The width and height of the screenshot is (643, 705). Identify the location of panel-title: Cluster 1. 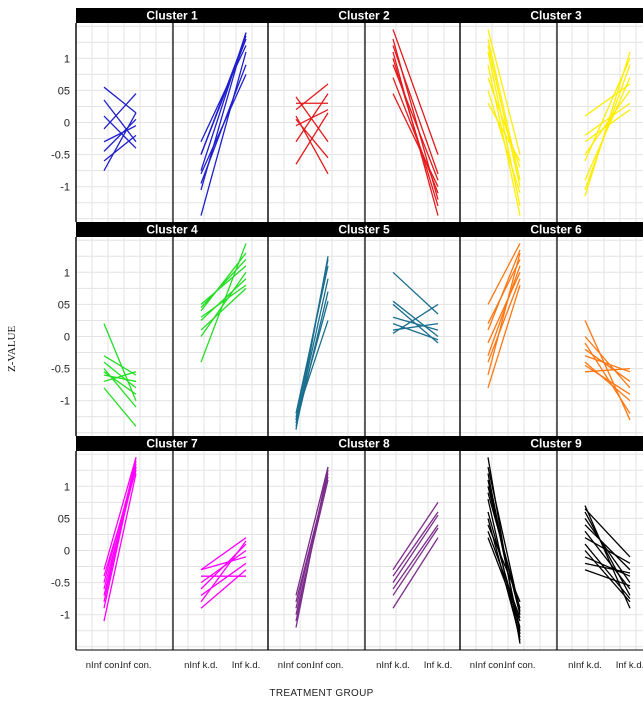
(172, 16).